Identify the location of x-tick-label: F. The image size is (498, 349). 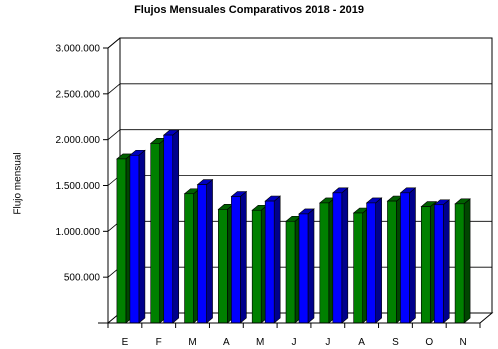
(159, 342).